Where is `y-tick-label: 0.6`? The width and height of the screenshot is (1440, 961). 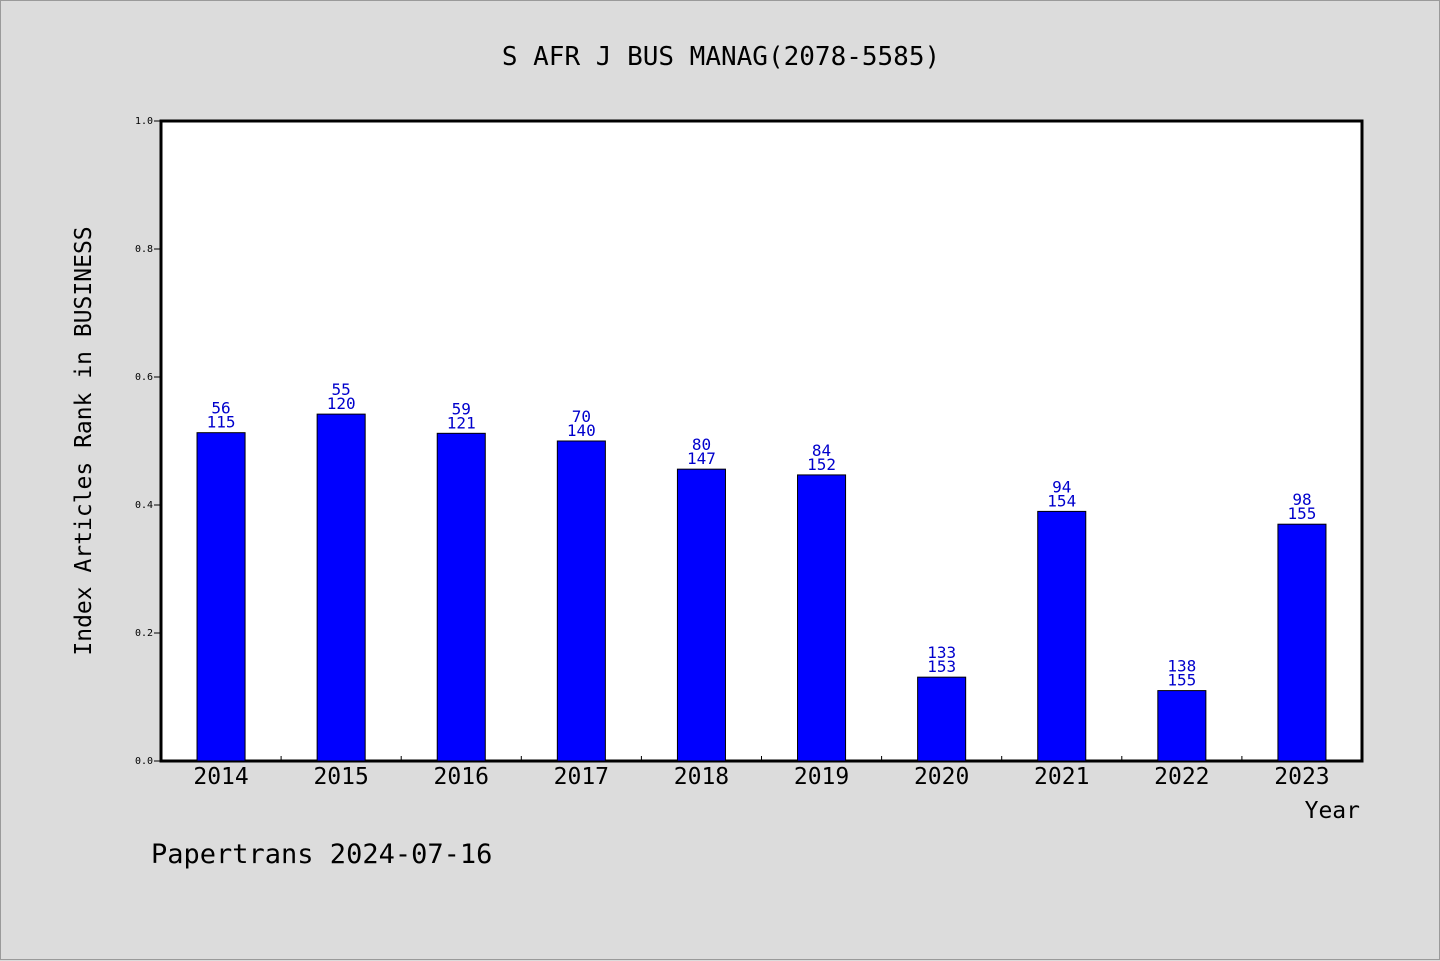 y-tick-label: 0.6 is located at coordinates (144, 377).